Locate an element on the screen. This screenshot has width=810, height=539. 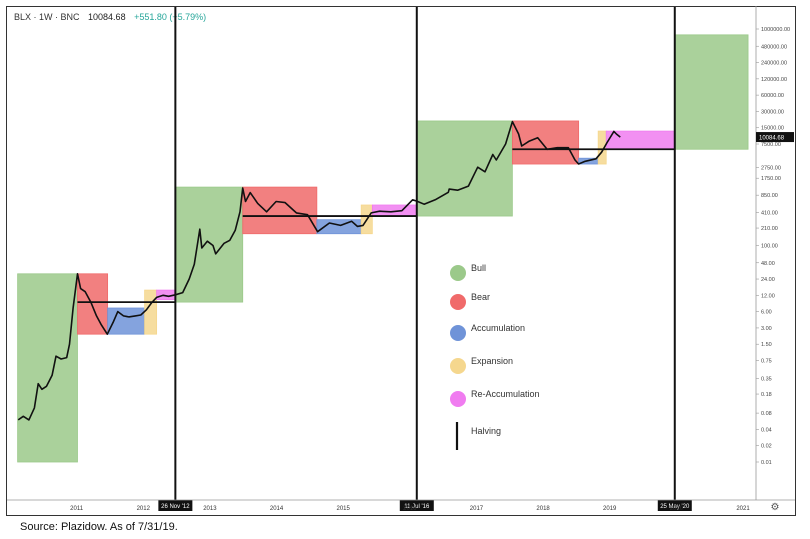
price-tag-label: 10084.68 is located at coordinates (772, 138).